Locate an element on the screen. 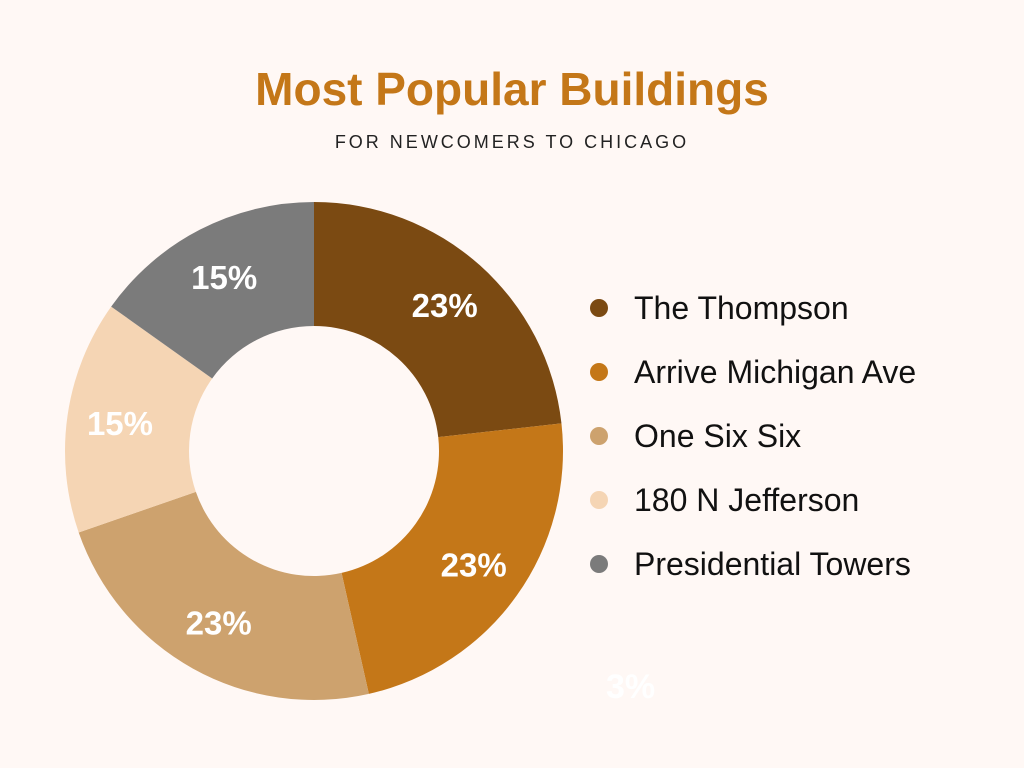 This screenshot has width=1024, height=768. chart-subtitle: FOR NEWCOMERS TO CHICAGO is located at coordinates (512, 142).